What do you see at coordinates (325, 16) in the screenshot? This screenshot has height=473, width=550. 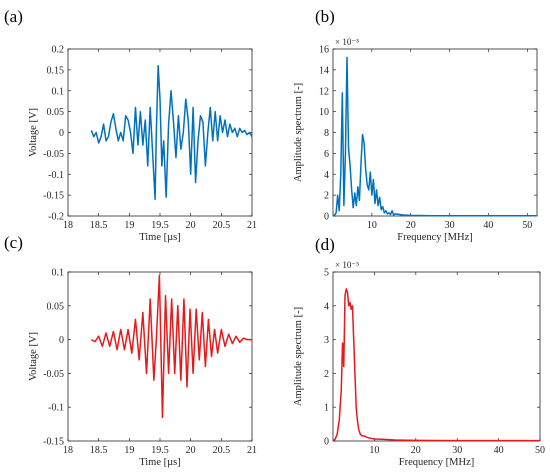 I see `panel-label-b: (b)` at bounding box center [325, 16].